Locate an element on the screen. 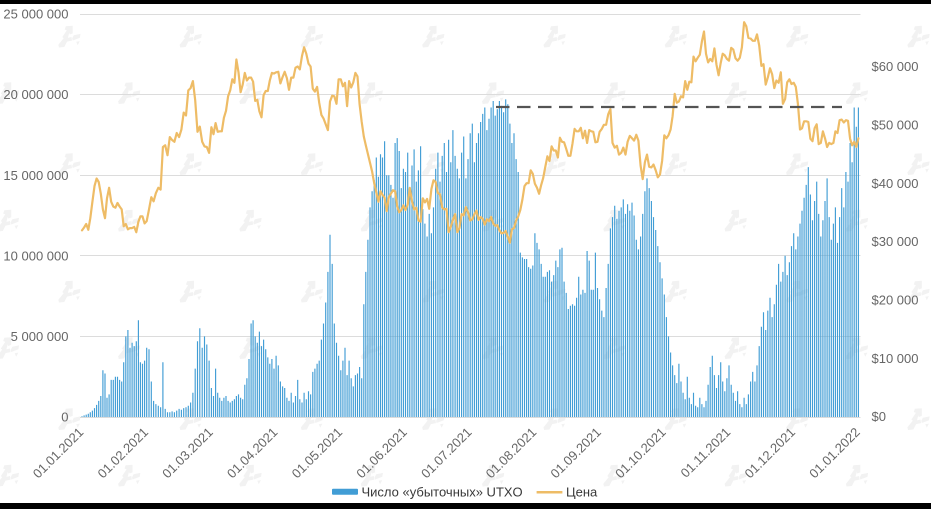 This screenshot has width=931, height=514. svg-text: Число «убыточных» UTXO is located at coordinates (442, 491).